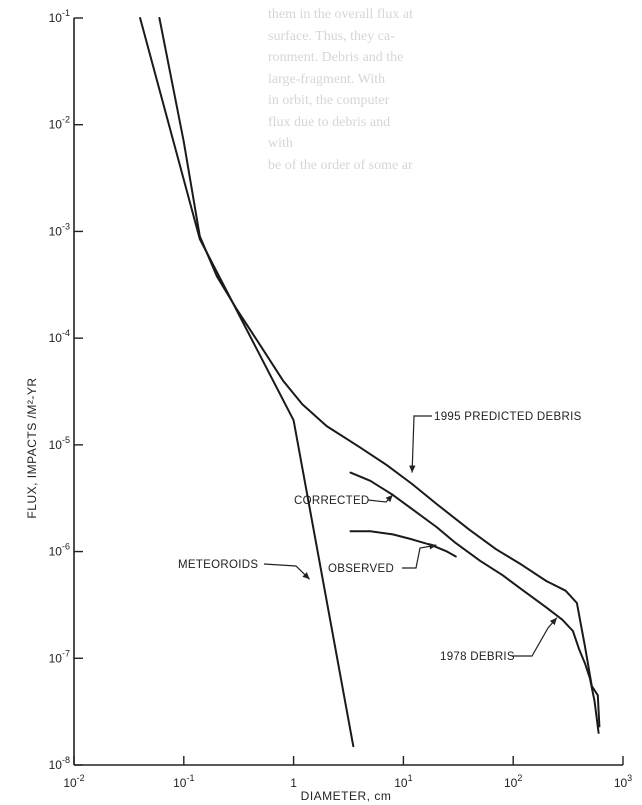 This screenshot has height=805, width=642. Describe the element at coordinates (32, 447) in the screenshot. I see `y-axis-title: FLUX, IMPACTS /M²-YR` at that location.